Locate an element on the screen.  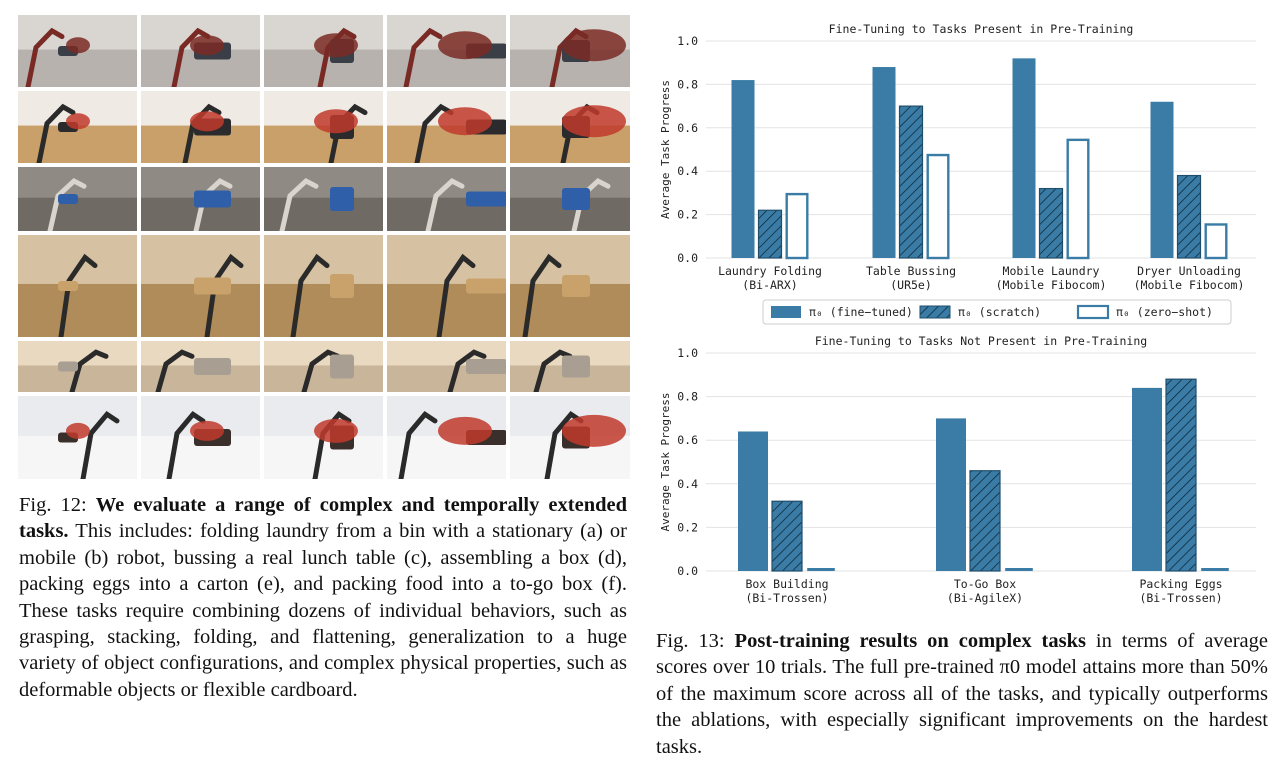
x-tick-label: Box Building is located at coordinates (786, 584).